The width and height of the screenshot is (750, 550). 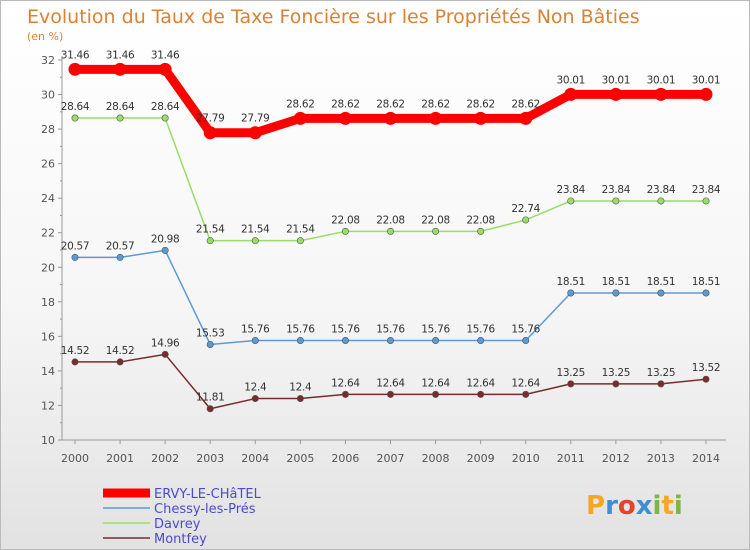 What do you see at coordinates (48, 440) in the screenshot?
I see `y-tick-label: 10` at bounding box center [48, 440].